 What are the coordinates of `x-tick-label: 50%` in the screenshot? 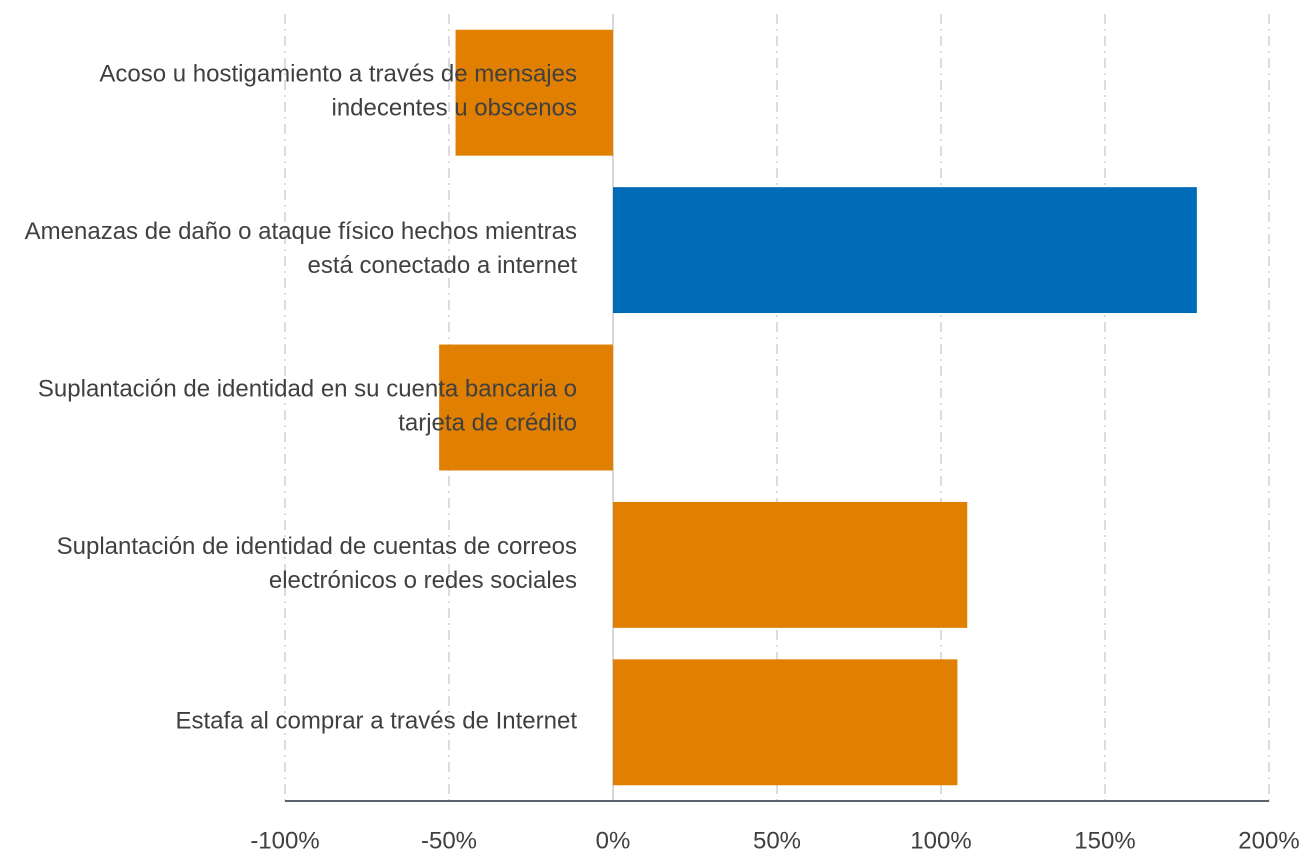 It's located at (777, 840).